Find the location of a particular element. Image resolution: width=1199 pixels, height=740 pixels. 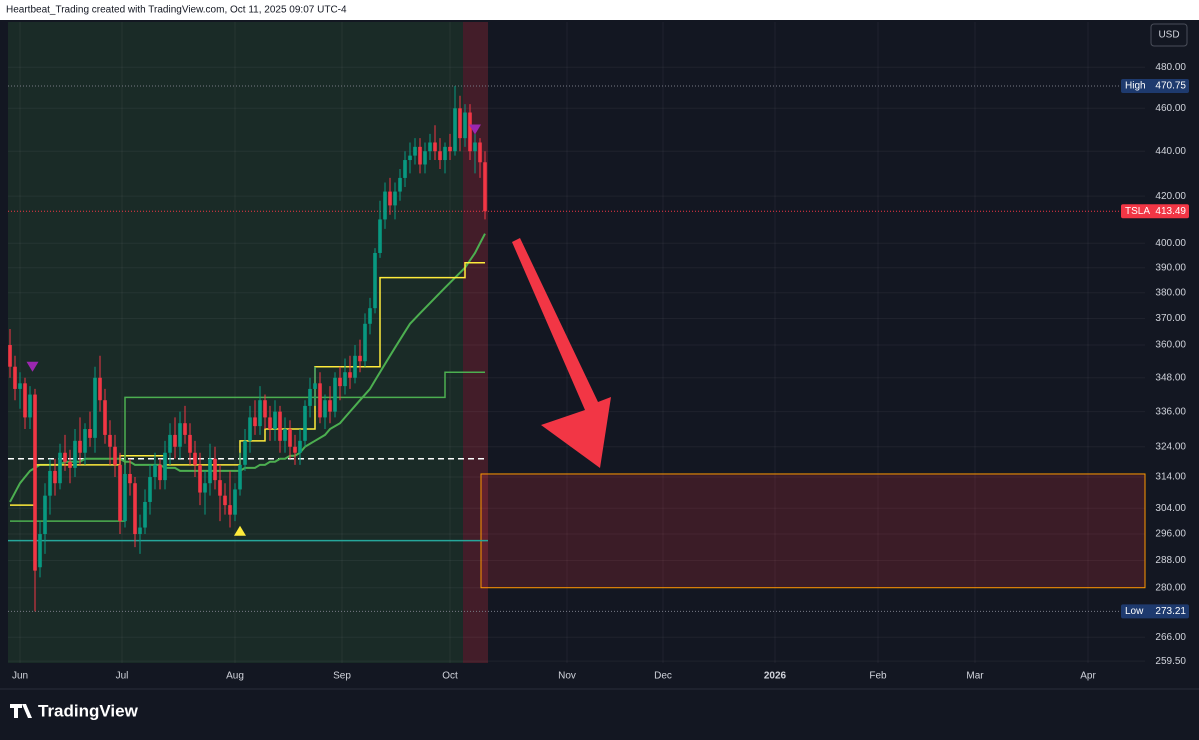

price-label-name: High is located at coordinates (1135, 86).